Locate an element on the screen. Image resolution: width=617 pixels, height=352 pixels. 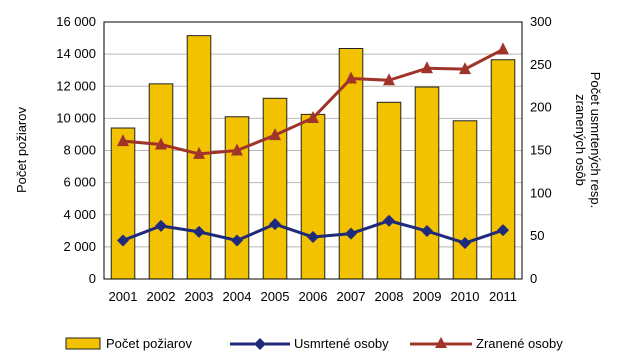
right-tick-label: 150 is located at coordinates (541, 150).